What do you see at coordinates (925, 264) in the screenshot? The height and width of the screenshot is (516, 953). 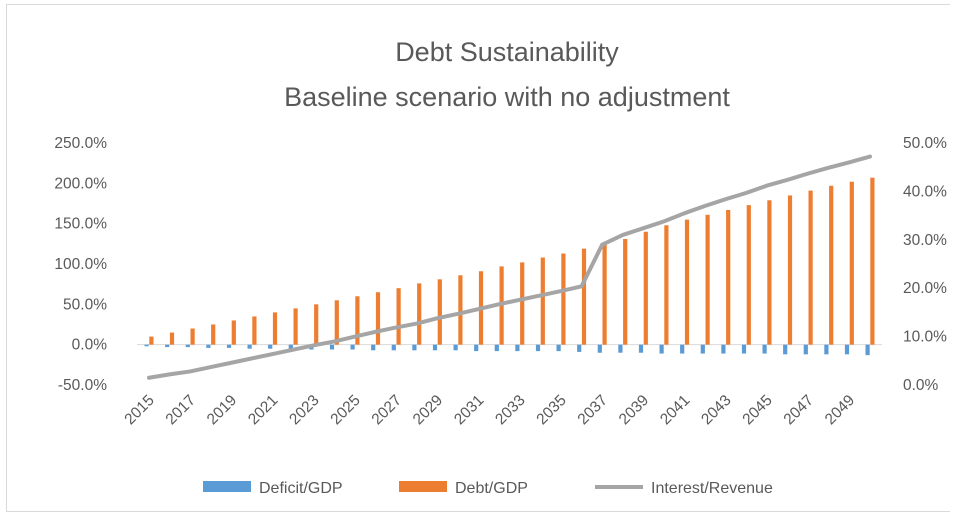 I see `right-axis-ticks: 50.0% 40.0% 30.0% 20.0% 10.0% 0.0%` at bounding box center [925, 264].